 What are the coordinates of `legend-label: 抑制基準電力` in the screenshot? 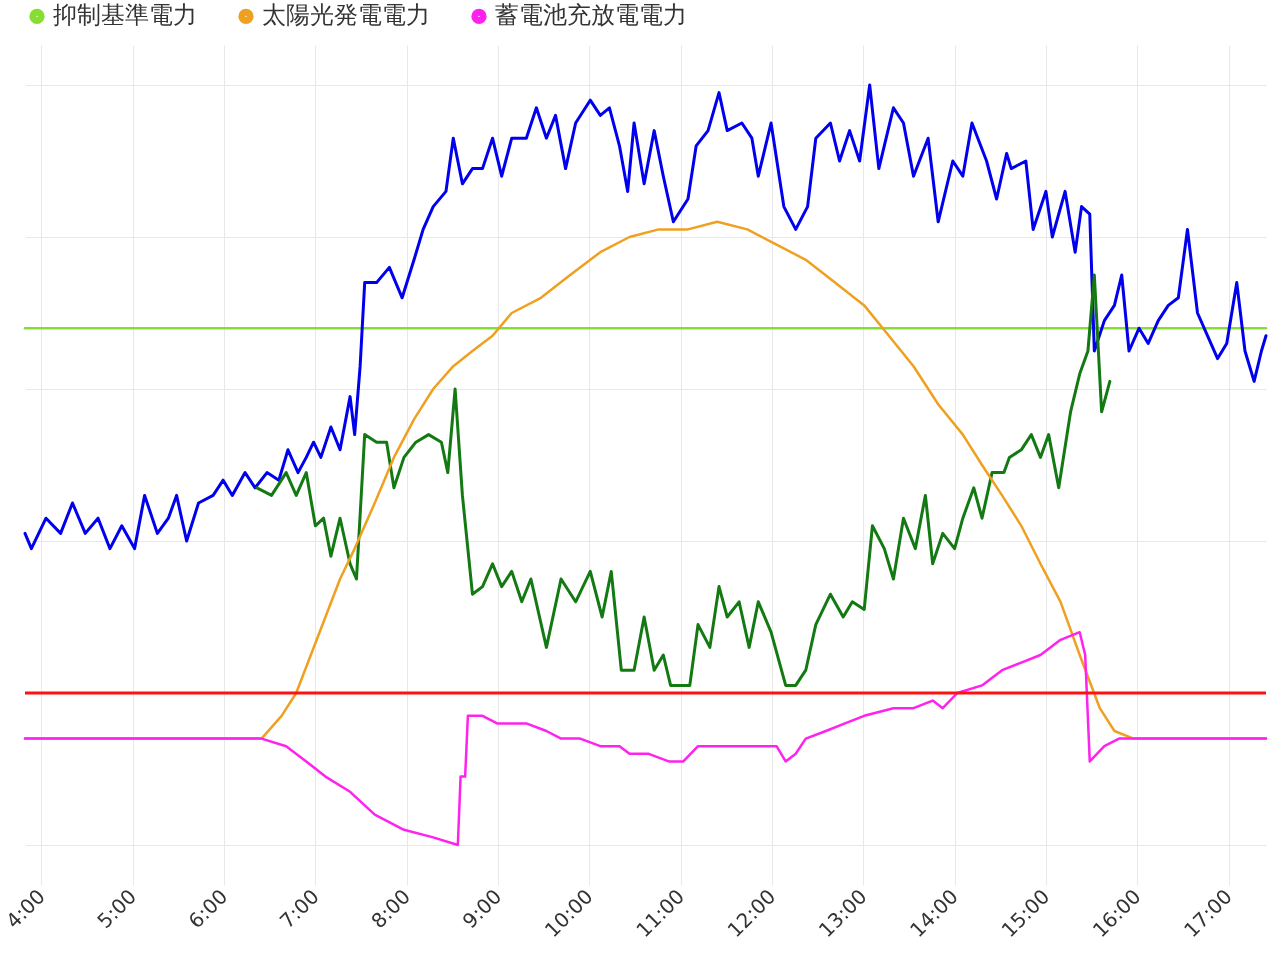 It's located at (125, 15).